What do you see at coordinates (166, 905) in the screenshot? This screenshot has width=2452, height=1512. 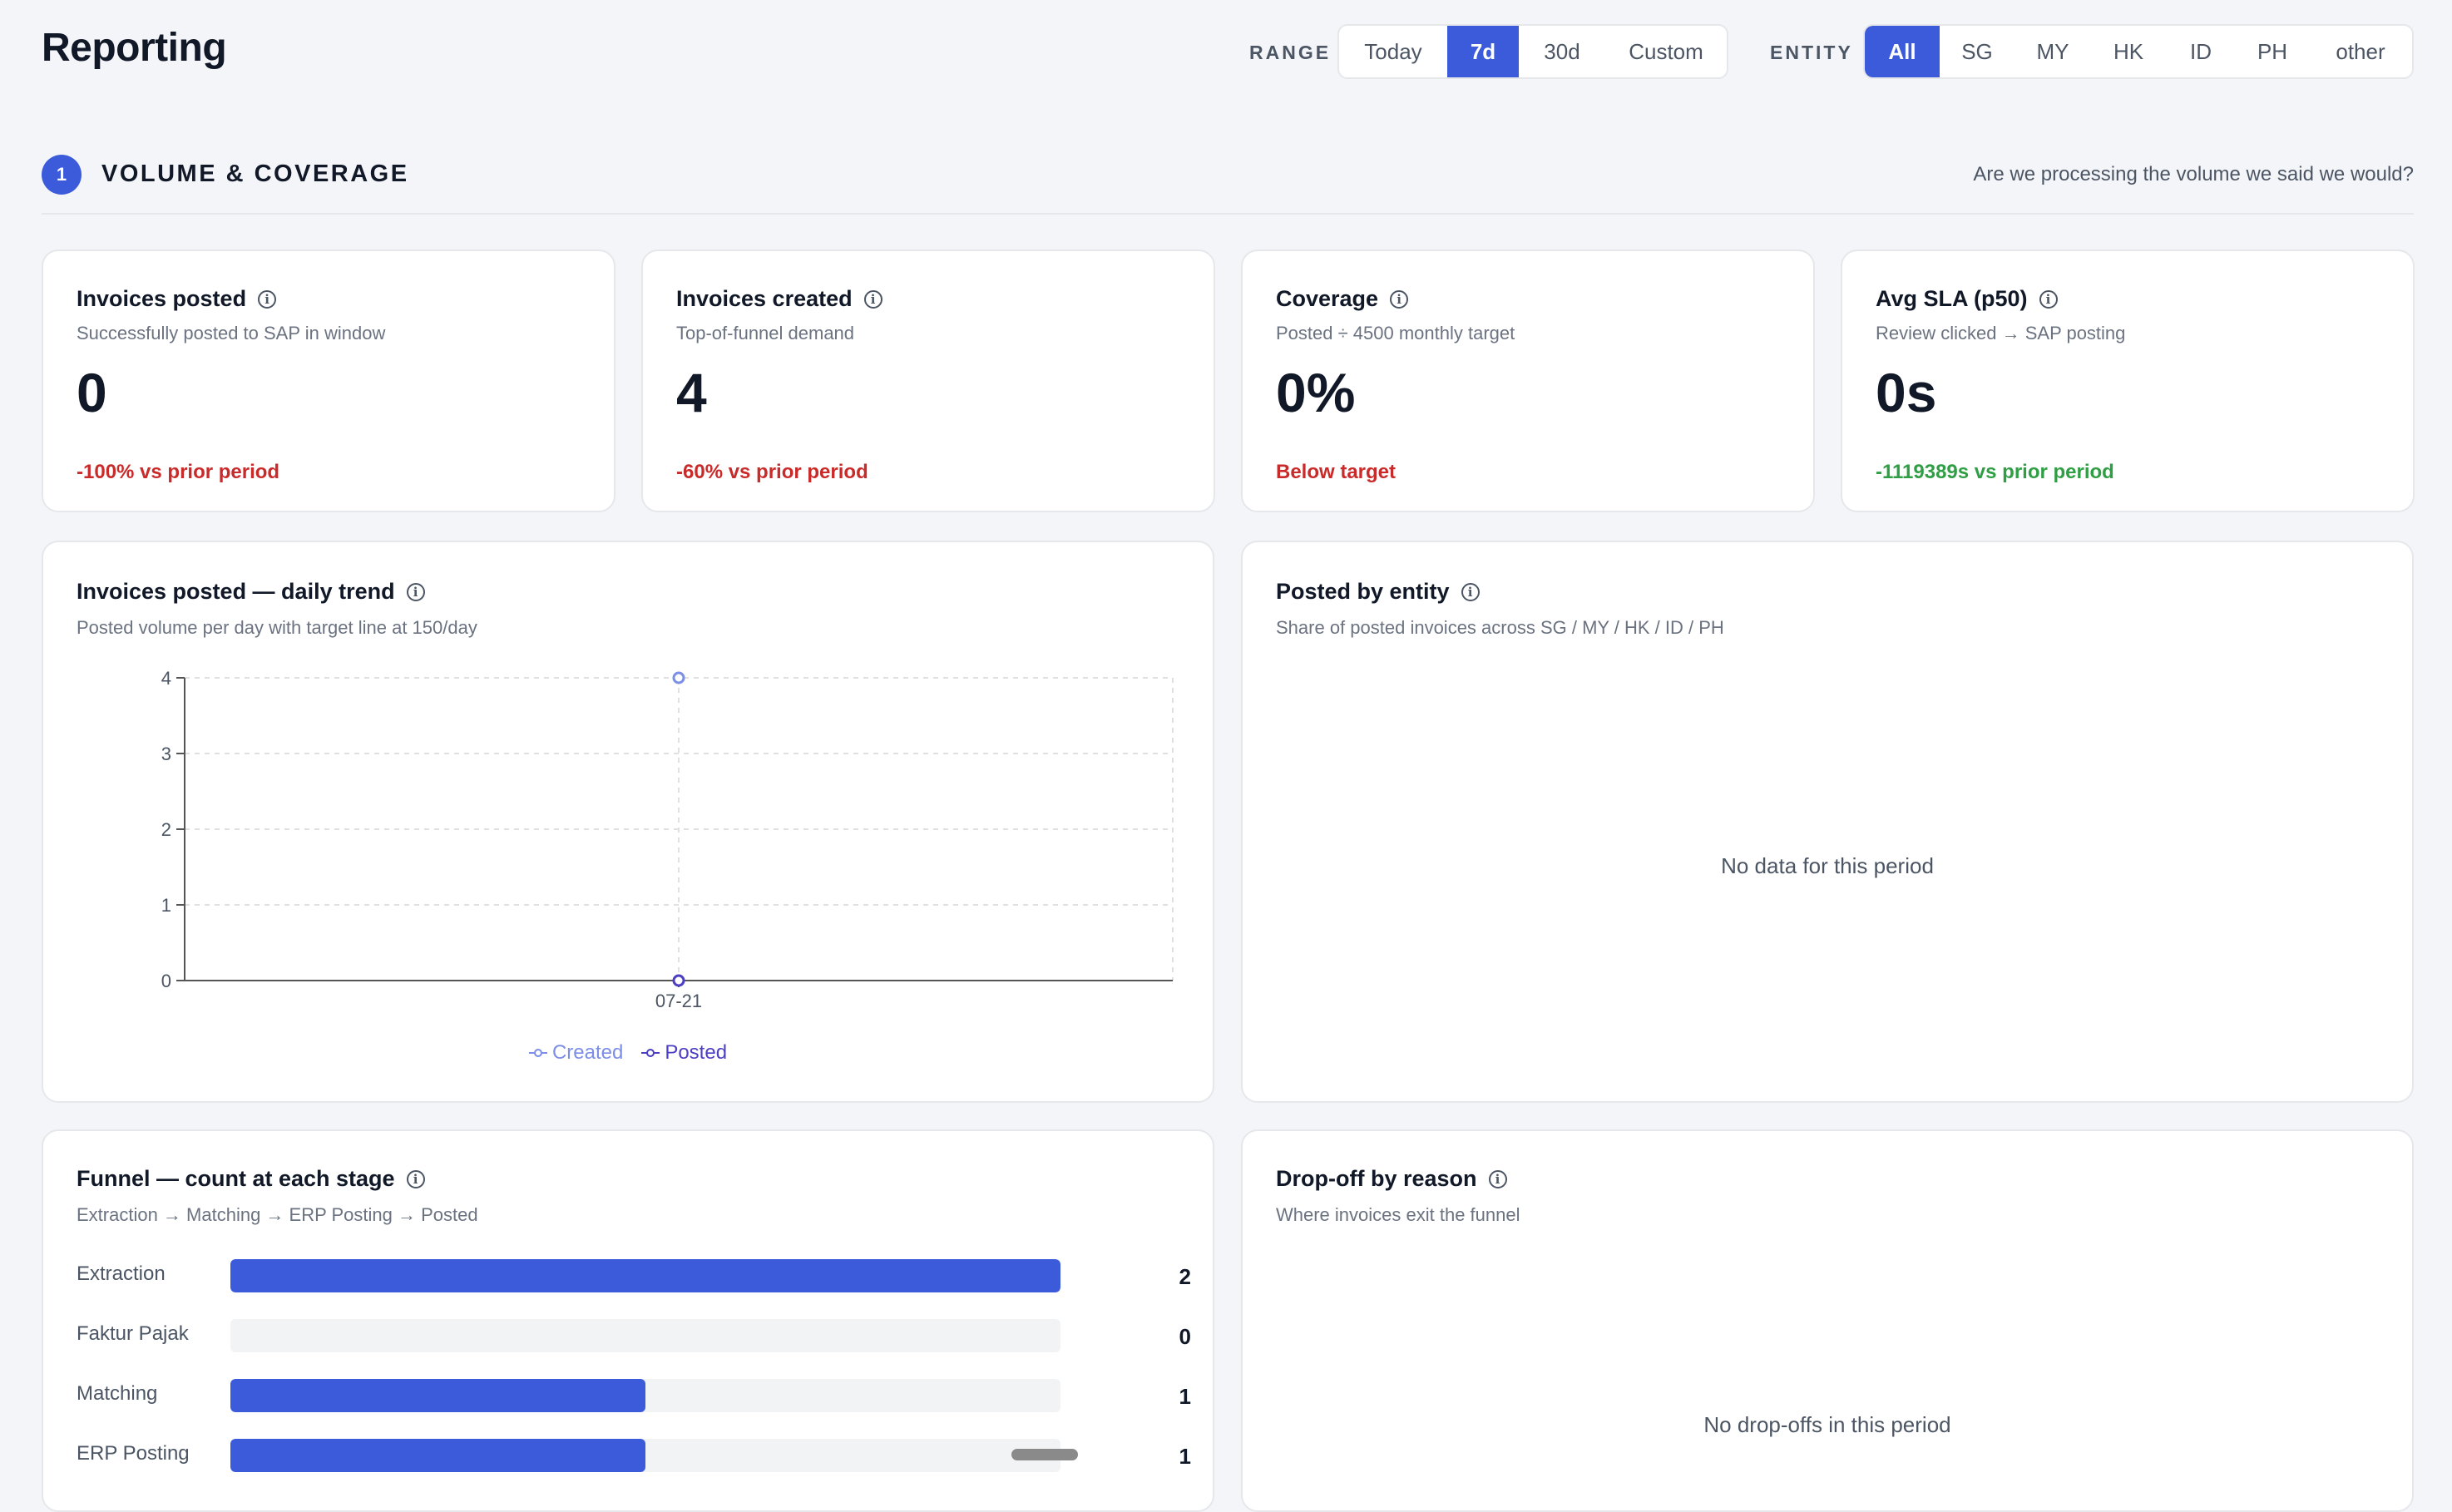 I see `y-tick-label: 1` at bounding box center [166, 905].